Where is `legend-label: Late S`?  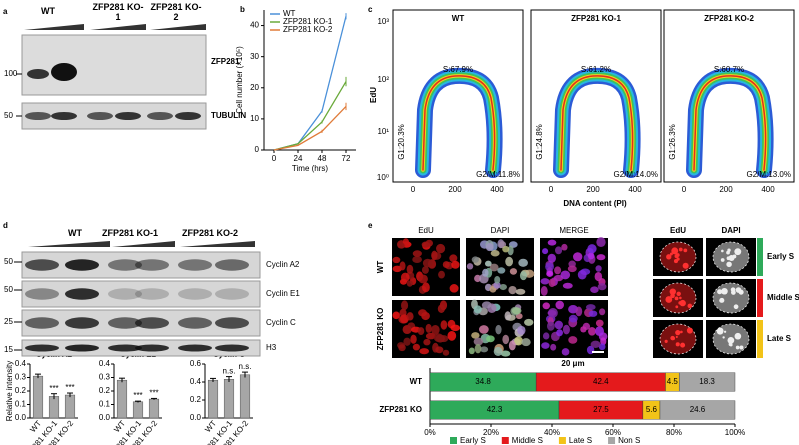 legend-label: Late S is located at coordinates (580, 440).